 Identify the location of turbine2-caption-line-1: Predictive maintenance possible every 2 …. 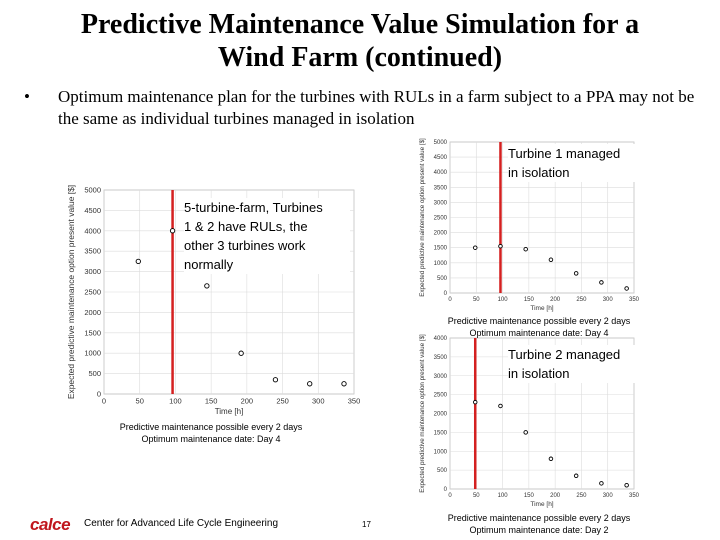
(539, 518).